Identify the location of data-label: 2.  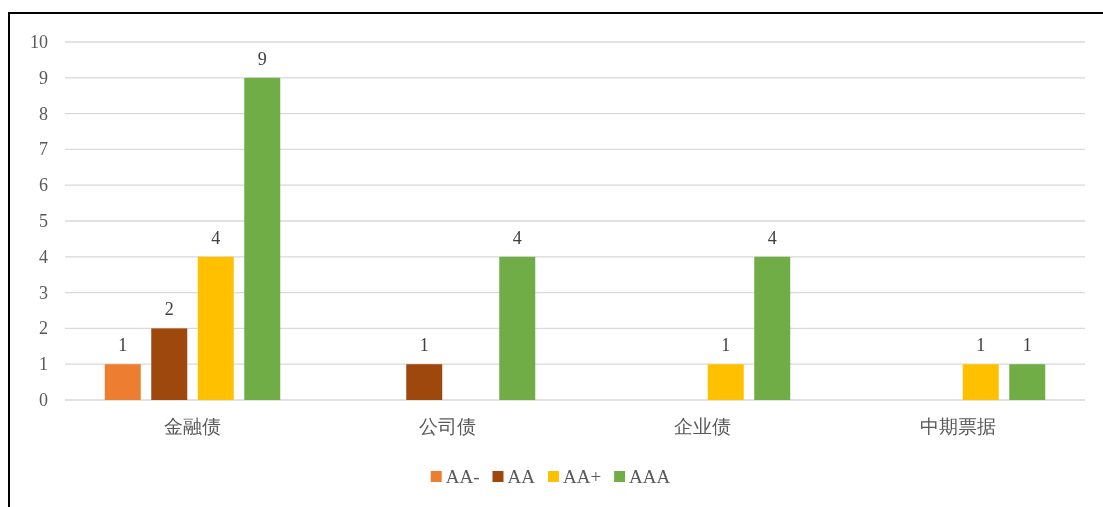
(169, 309).